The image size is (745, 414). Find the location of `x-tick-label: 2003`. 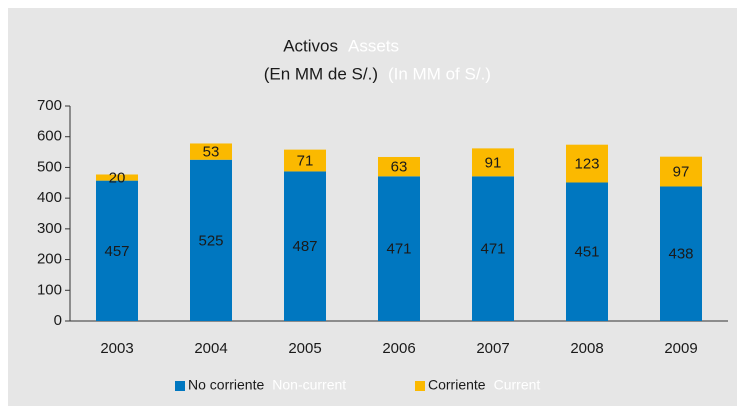

x-tick-label: 2003 is located at coordinates (116, 348).